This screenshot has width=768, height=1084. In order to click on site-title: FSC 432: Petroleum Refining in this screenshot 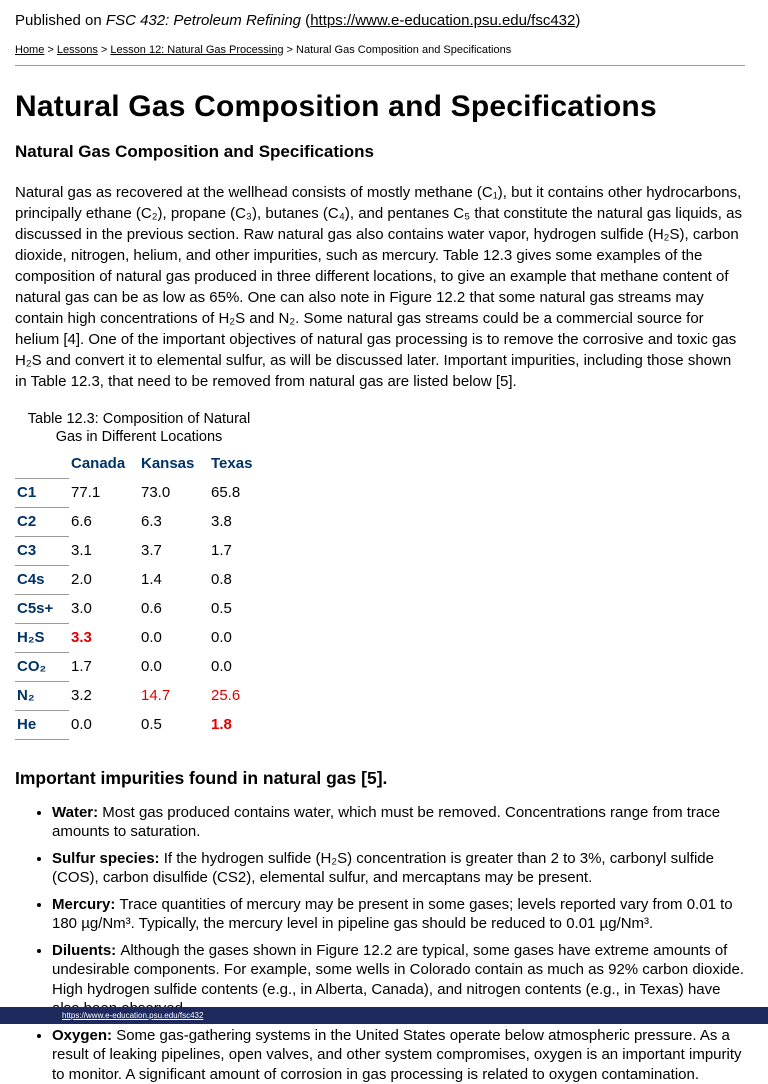, I will do `click(203, 20)`.